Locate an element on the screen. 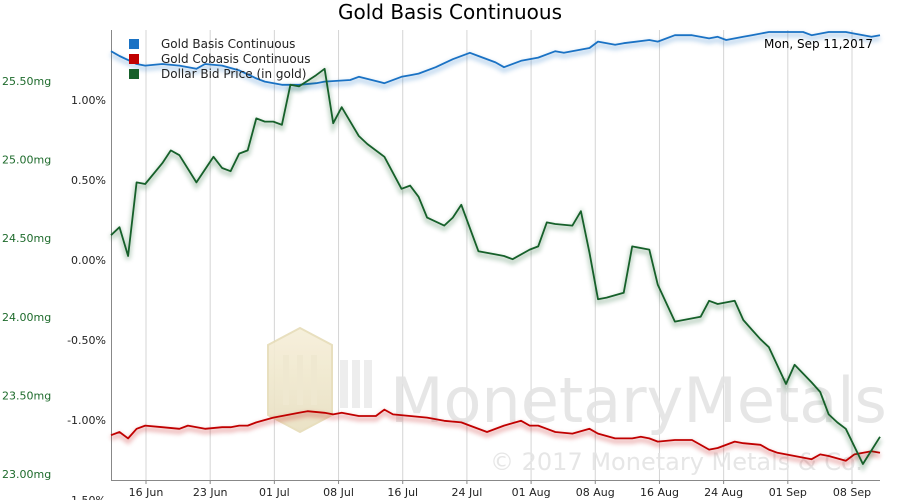 This screenshot has width=900, height=500. x-tick-label: 16 Jul is located at coordinates (402, 492).